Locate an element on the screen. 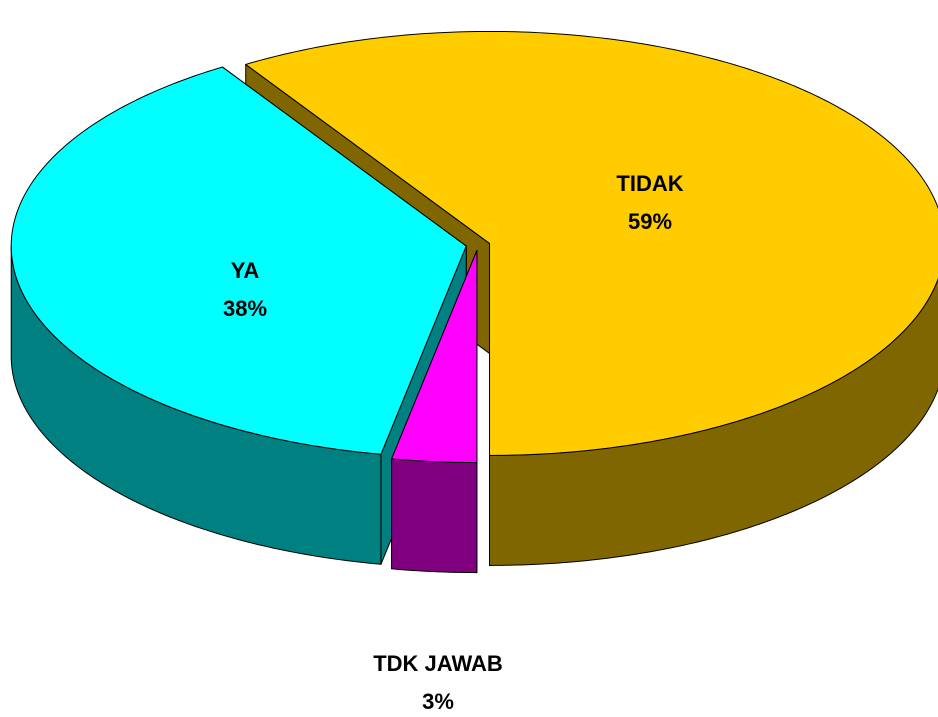  slice-value-label: 59% is located at coordinates (650, 221).